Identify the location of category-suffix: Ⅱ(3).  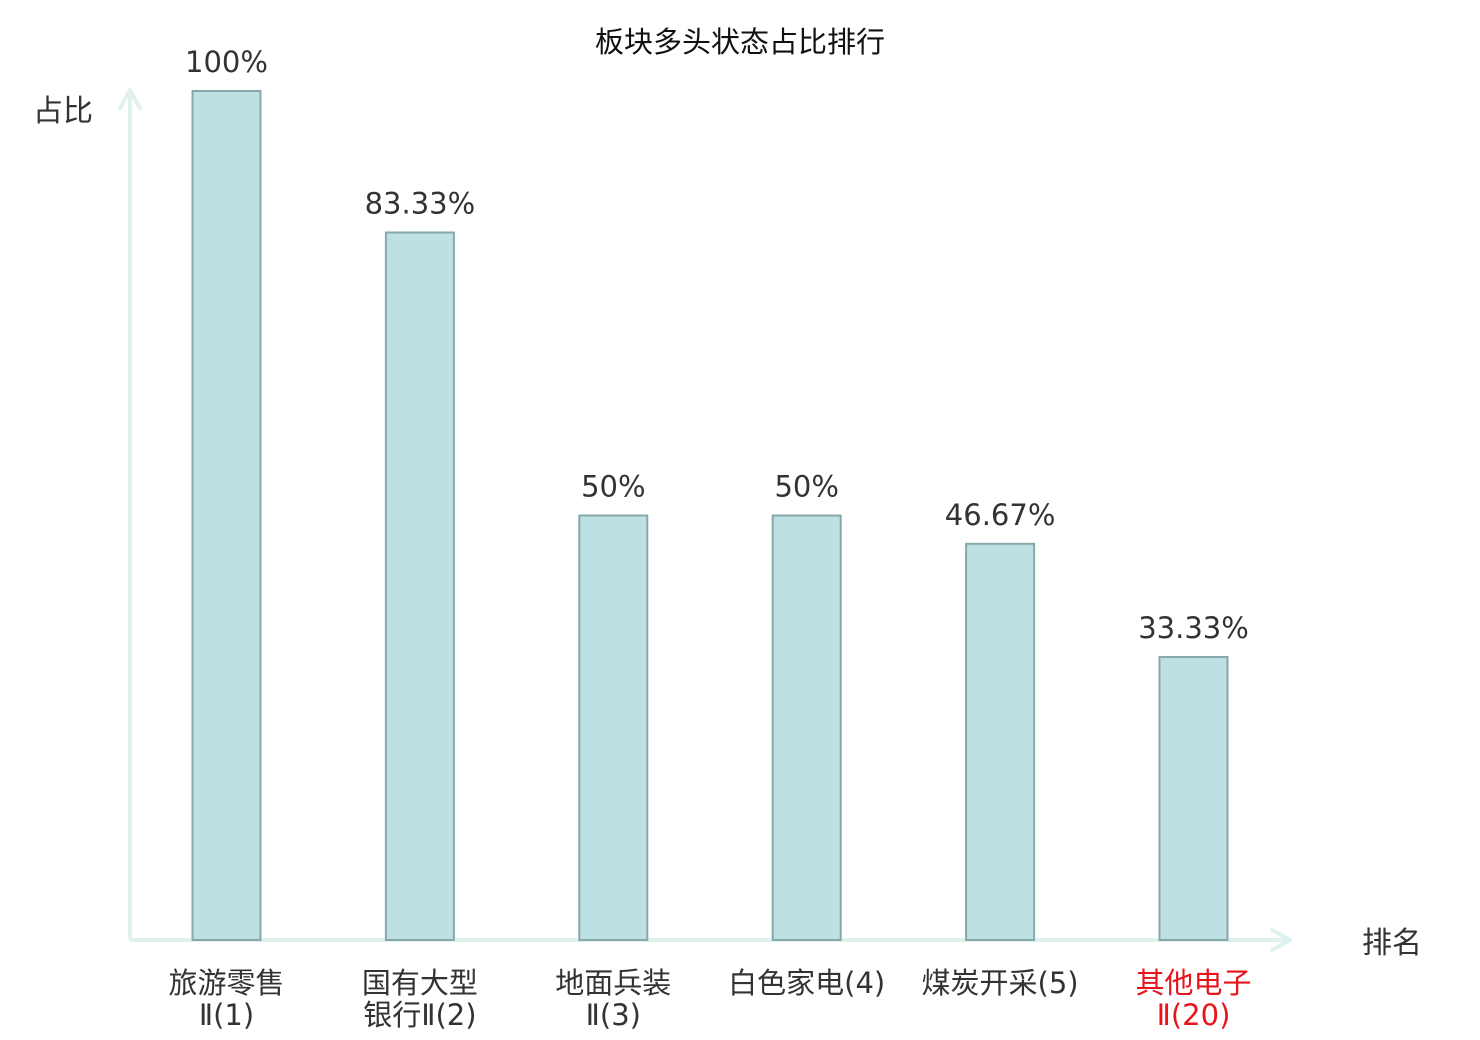
(613, 1015).